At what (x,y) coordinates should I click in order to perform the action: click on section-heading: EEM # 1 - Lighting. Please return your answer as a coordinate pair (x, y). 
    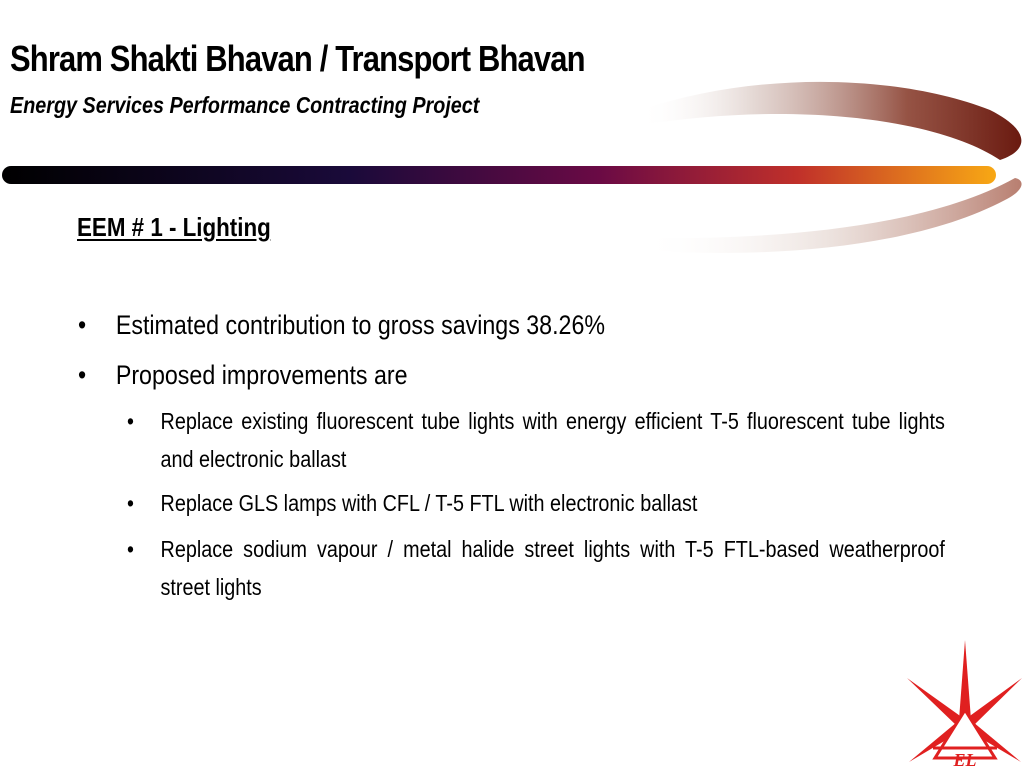
    Looking at the image, I should click on (174, 227).